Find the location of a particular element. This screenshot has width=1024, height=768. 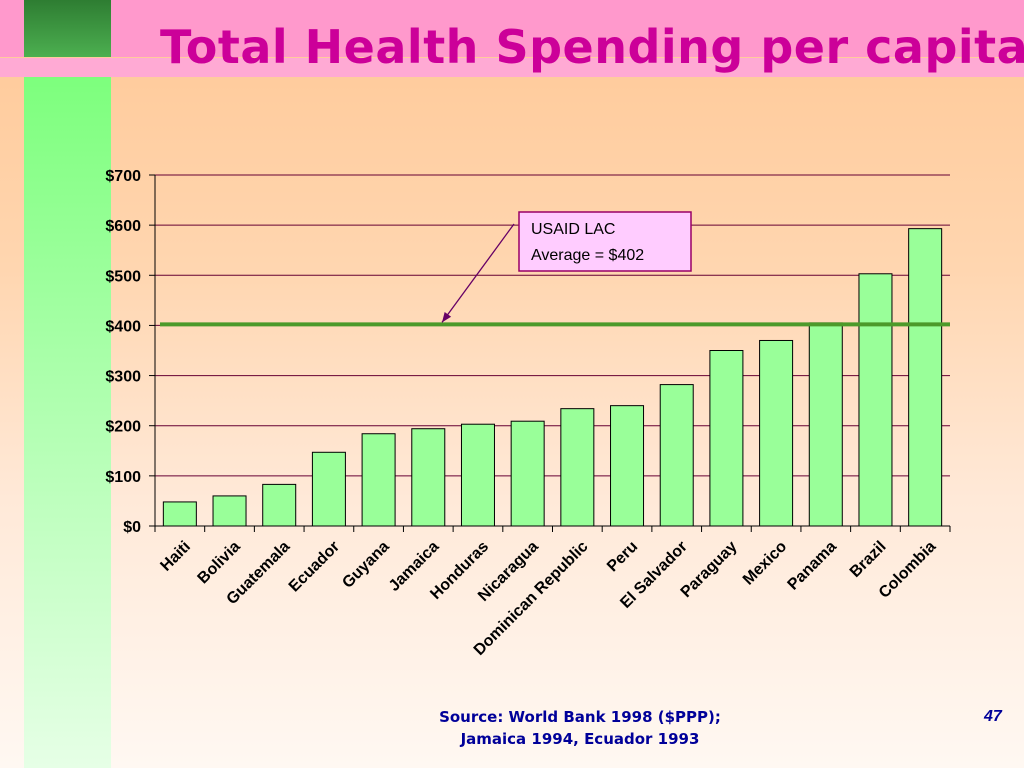

y-tick-label: $100 is located at coordinates (123, 477).